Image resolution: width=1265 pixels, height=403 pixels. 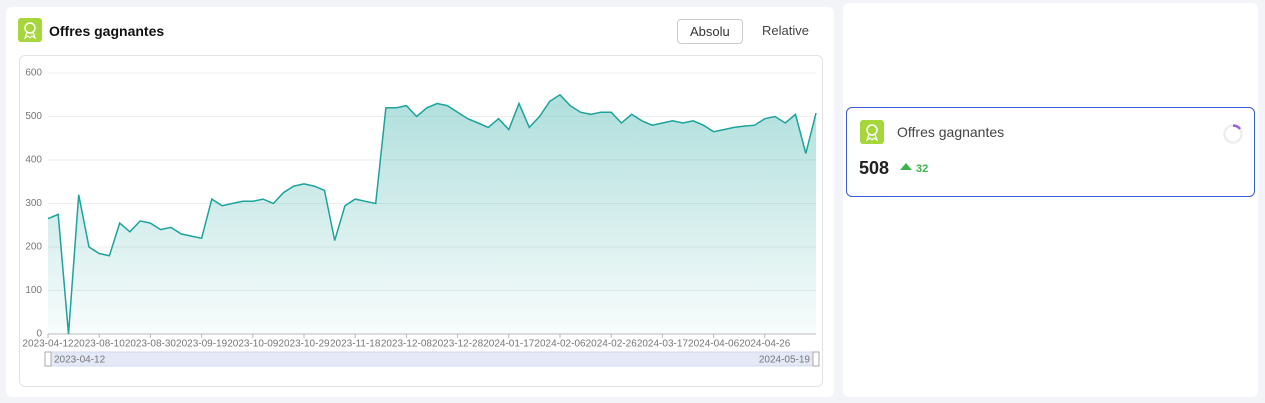 What do you see at coordinates (1050, 152) in the screenshot?
I see `kpi-card: Offres gagnantes 508 32` at bounding box center [1050, 152].